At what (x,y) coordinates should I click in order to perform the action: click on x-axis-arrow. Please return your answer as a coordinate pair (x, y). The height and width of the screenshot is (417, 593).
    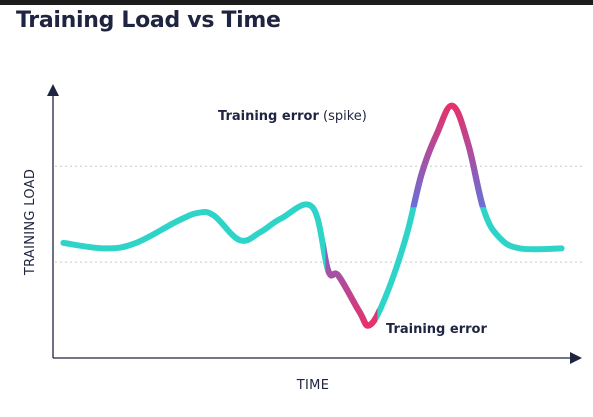
    Looking at the image, I should click on (576, 358).